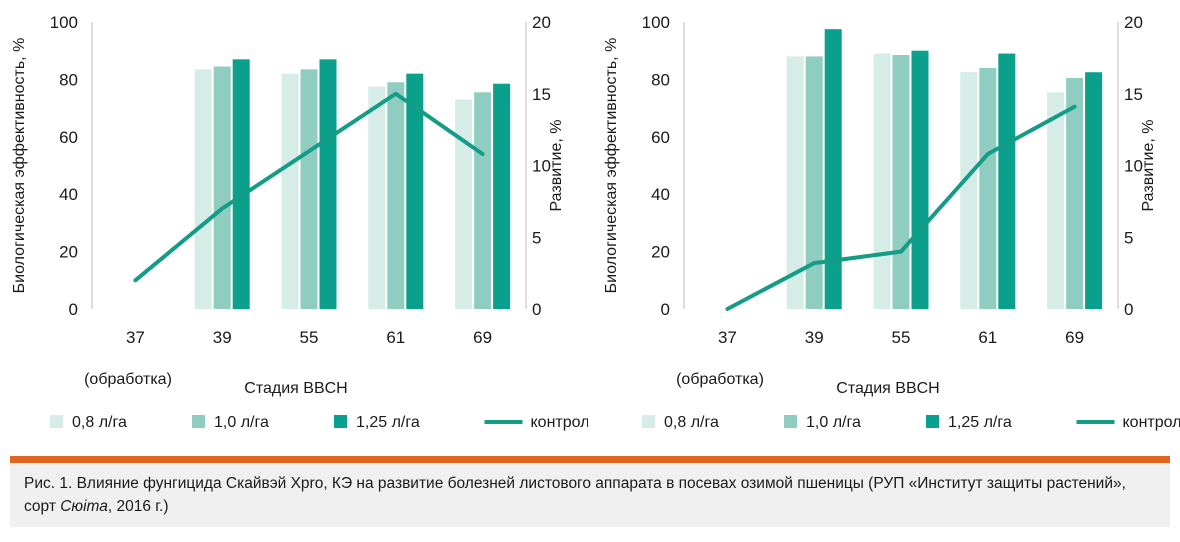 Image resolution: width=1180 pixels, height=542 pixels. Describe the element at coordinates (138, 506) in the screenshot. I see `caption-text-end: , 2016 г.)` at that location.